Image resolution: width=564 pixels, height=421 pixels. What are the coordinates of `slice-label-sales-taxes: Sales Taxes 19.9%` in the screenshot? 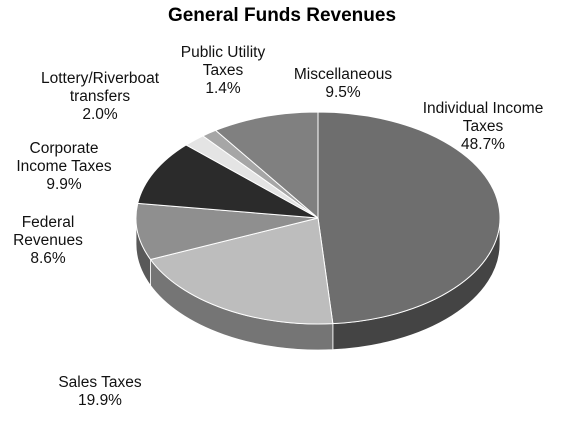 It's located at (100, 391).